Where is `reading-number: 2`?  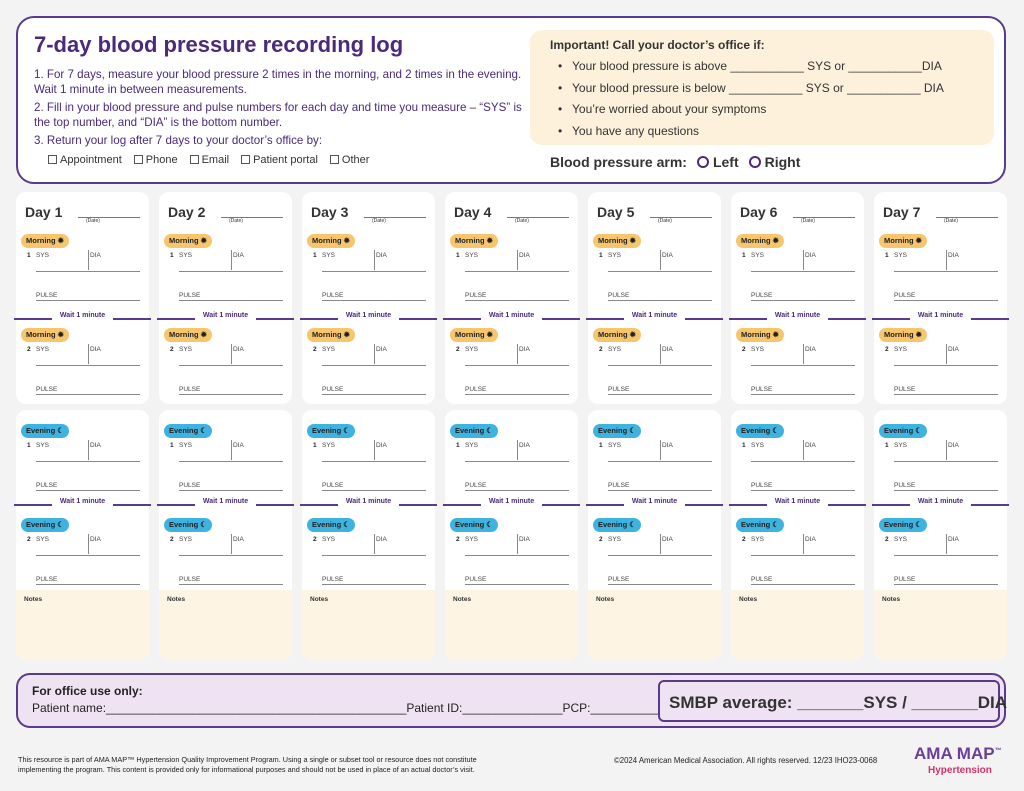
reading-number: 2 is located at coordinates (887, 349).